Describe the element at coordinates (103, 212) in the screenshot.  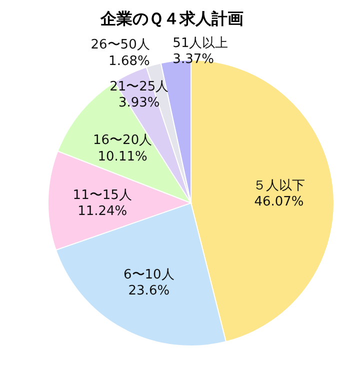
I see `data-label: 11.24%` at that location.